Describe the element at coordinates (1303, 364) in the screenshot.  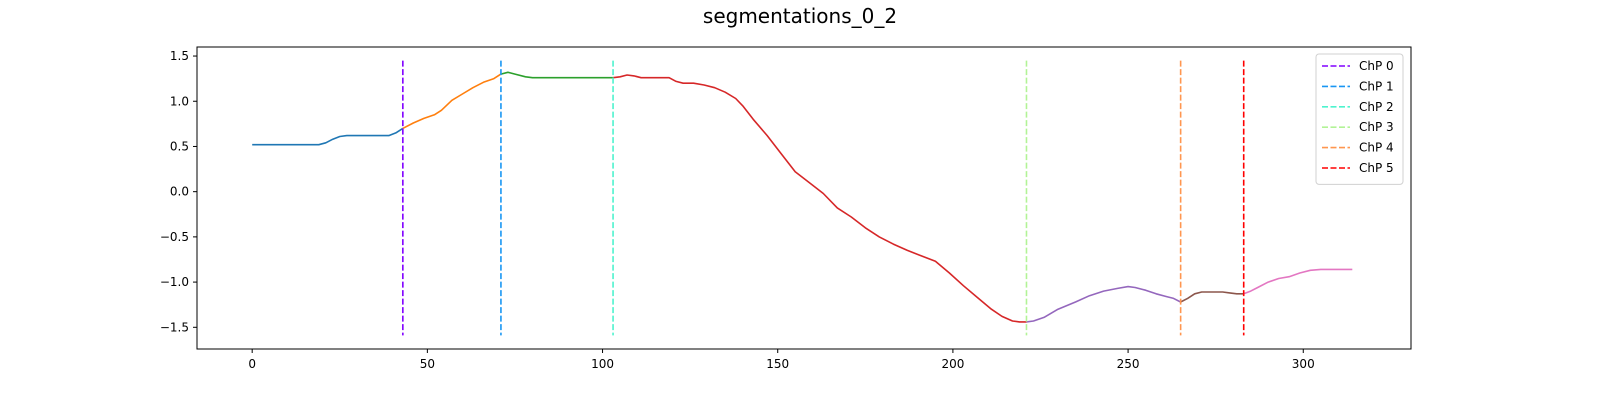
I see `x-tick-label: 300` at that location.